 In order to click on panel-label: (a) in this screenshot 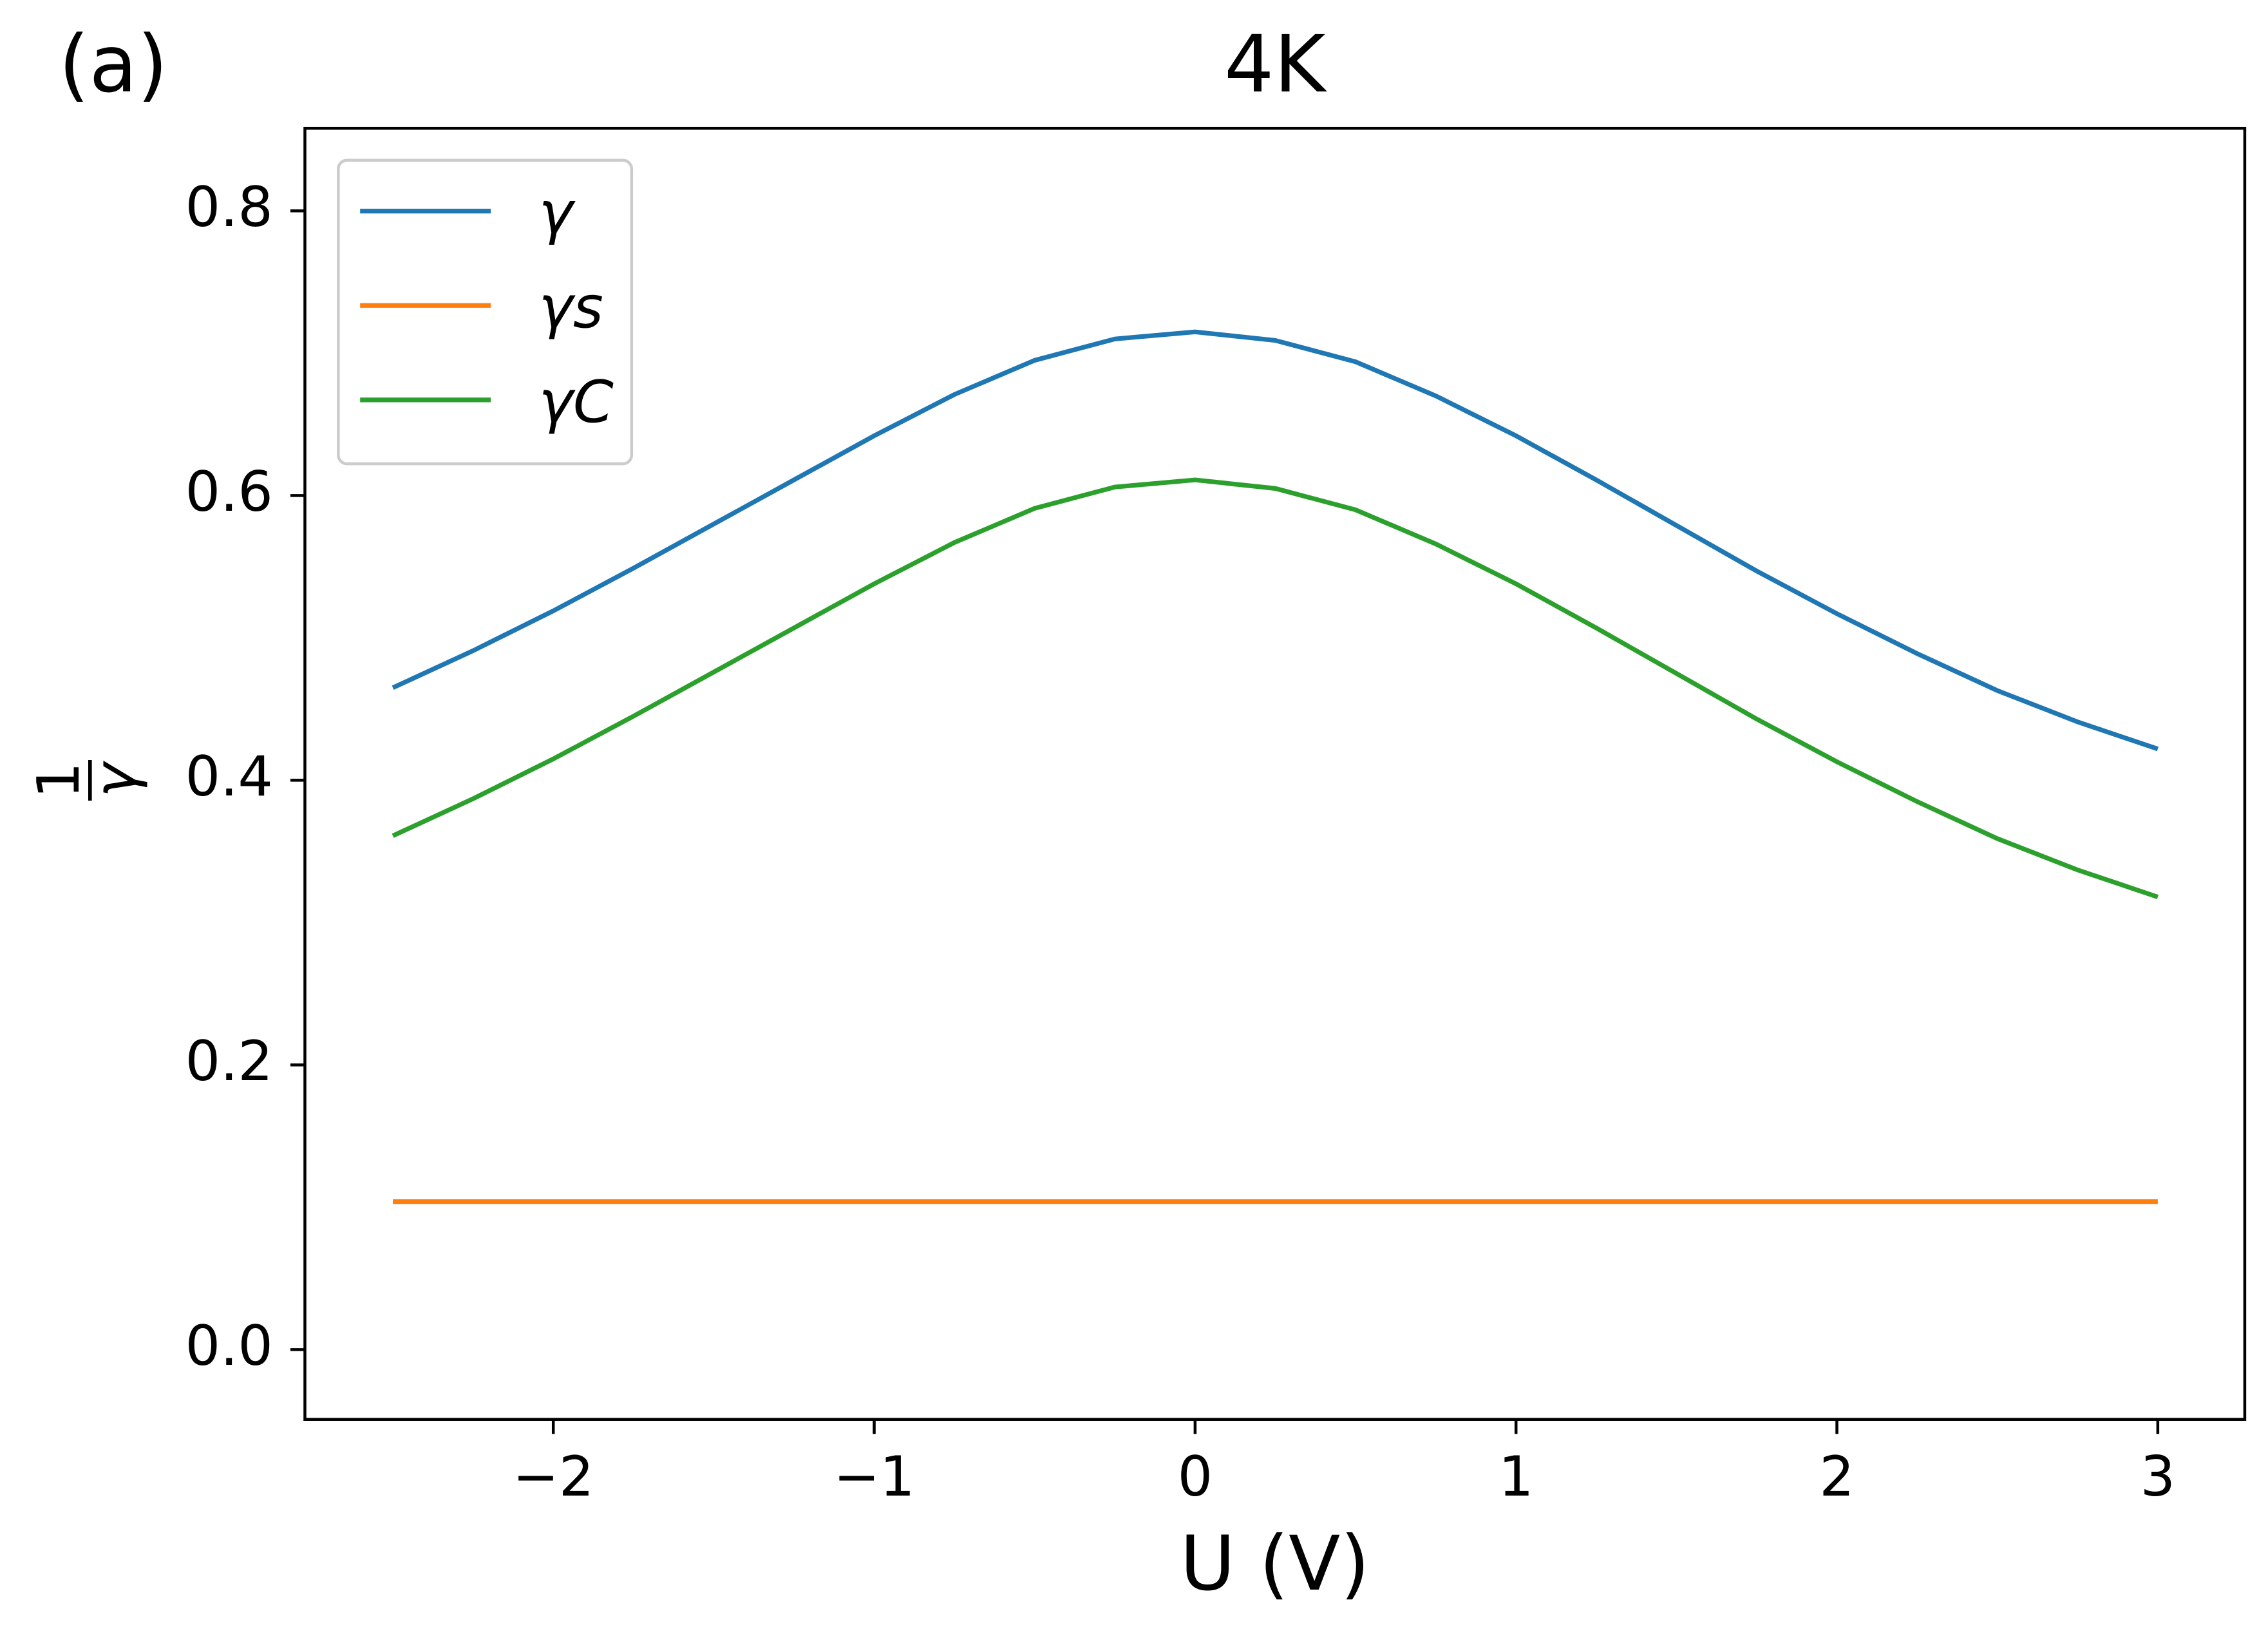, I will do `click(113, 64)`.